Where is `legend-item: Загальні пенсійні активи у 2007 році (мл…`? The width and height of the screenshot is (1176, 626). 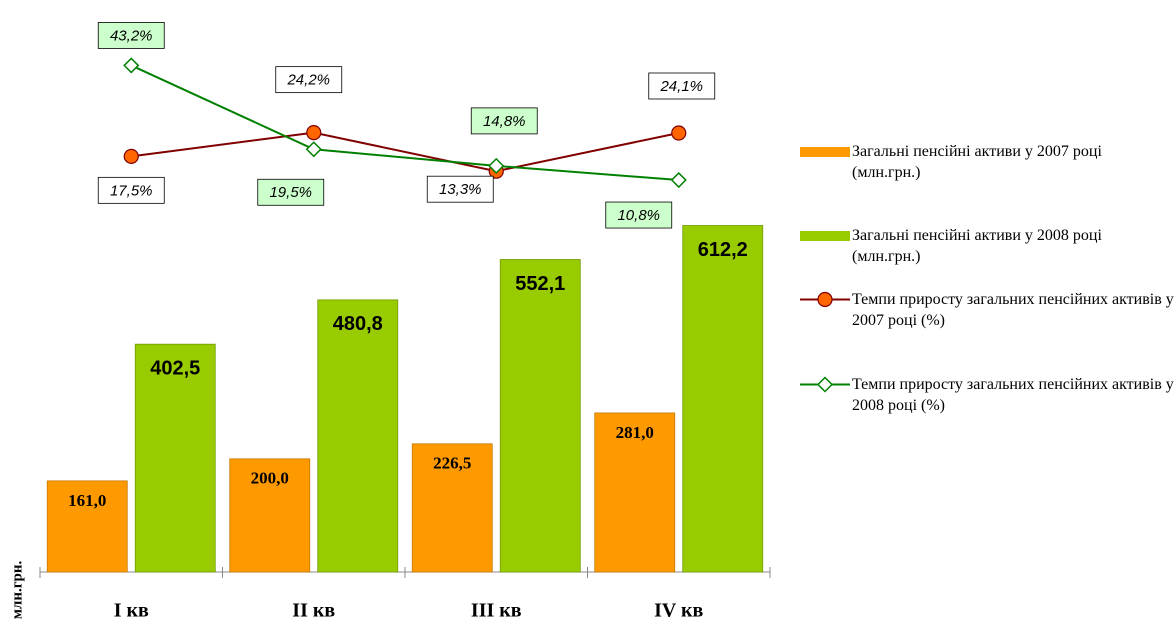
legend-item: Загальні пенсійні активи у 2007 році (мл… is located at coordinates (988, 162).